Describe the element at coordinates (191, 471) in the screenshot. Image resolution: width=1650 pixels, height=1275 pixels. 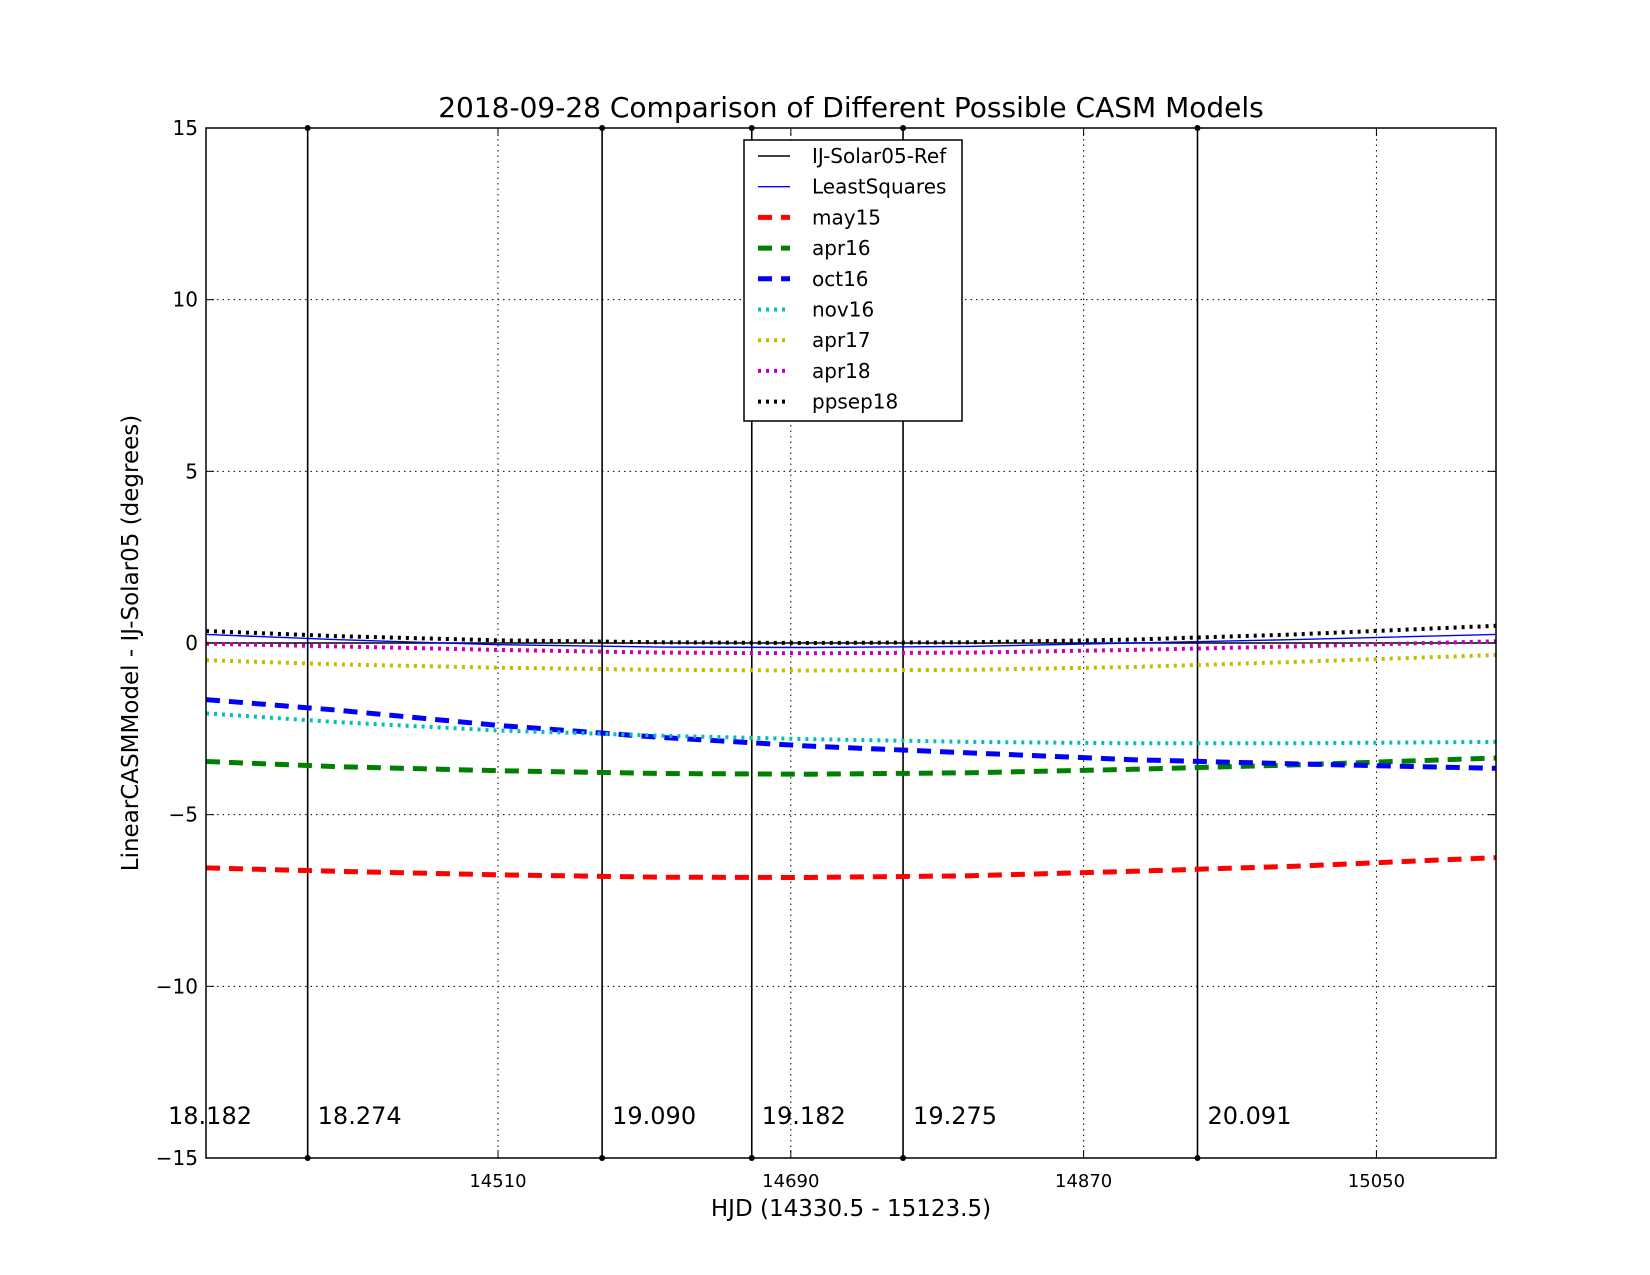
I see `y-tick-label: 5` at that location.